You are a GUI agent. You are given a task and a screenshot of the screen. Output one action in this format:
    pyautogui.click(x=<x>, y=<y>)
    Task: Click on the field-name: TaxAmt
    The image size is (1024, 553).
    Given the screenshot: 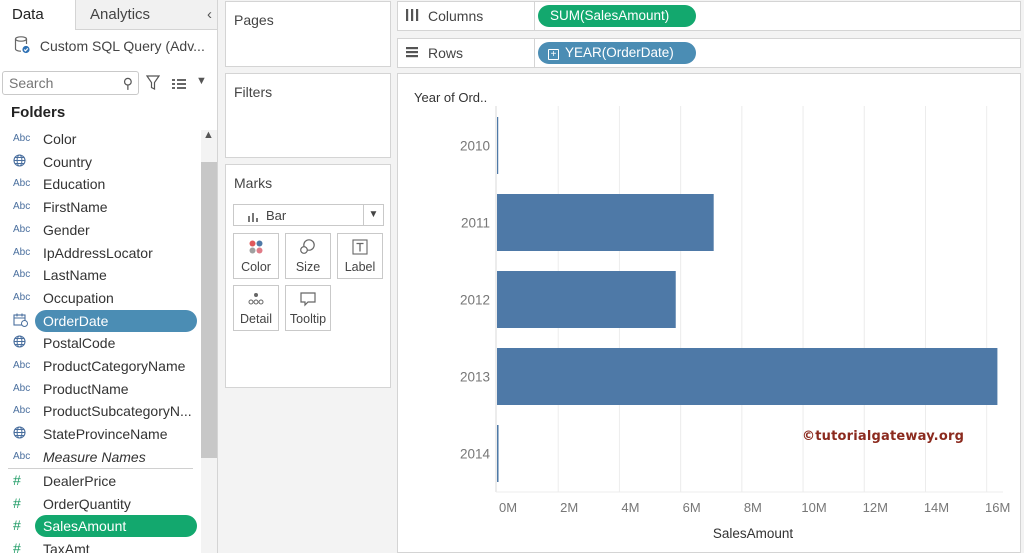 What is the action you would take?
    pyautogui.click(x=66, y=547)
    